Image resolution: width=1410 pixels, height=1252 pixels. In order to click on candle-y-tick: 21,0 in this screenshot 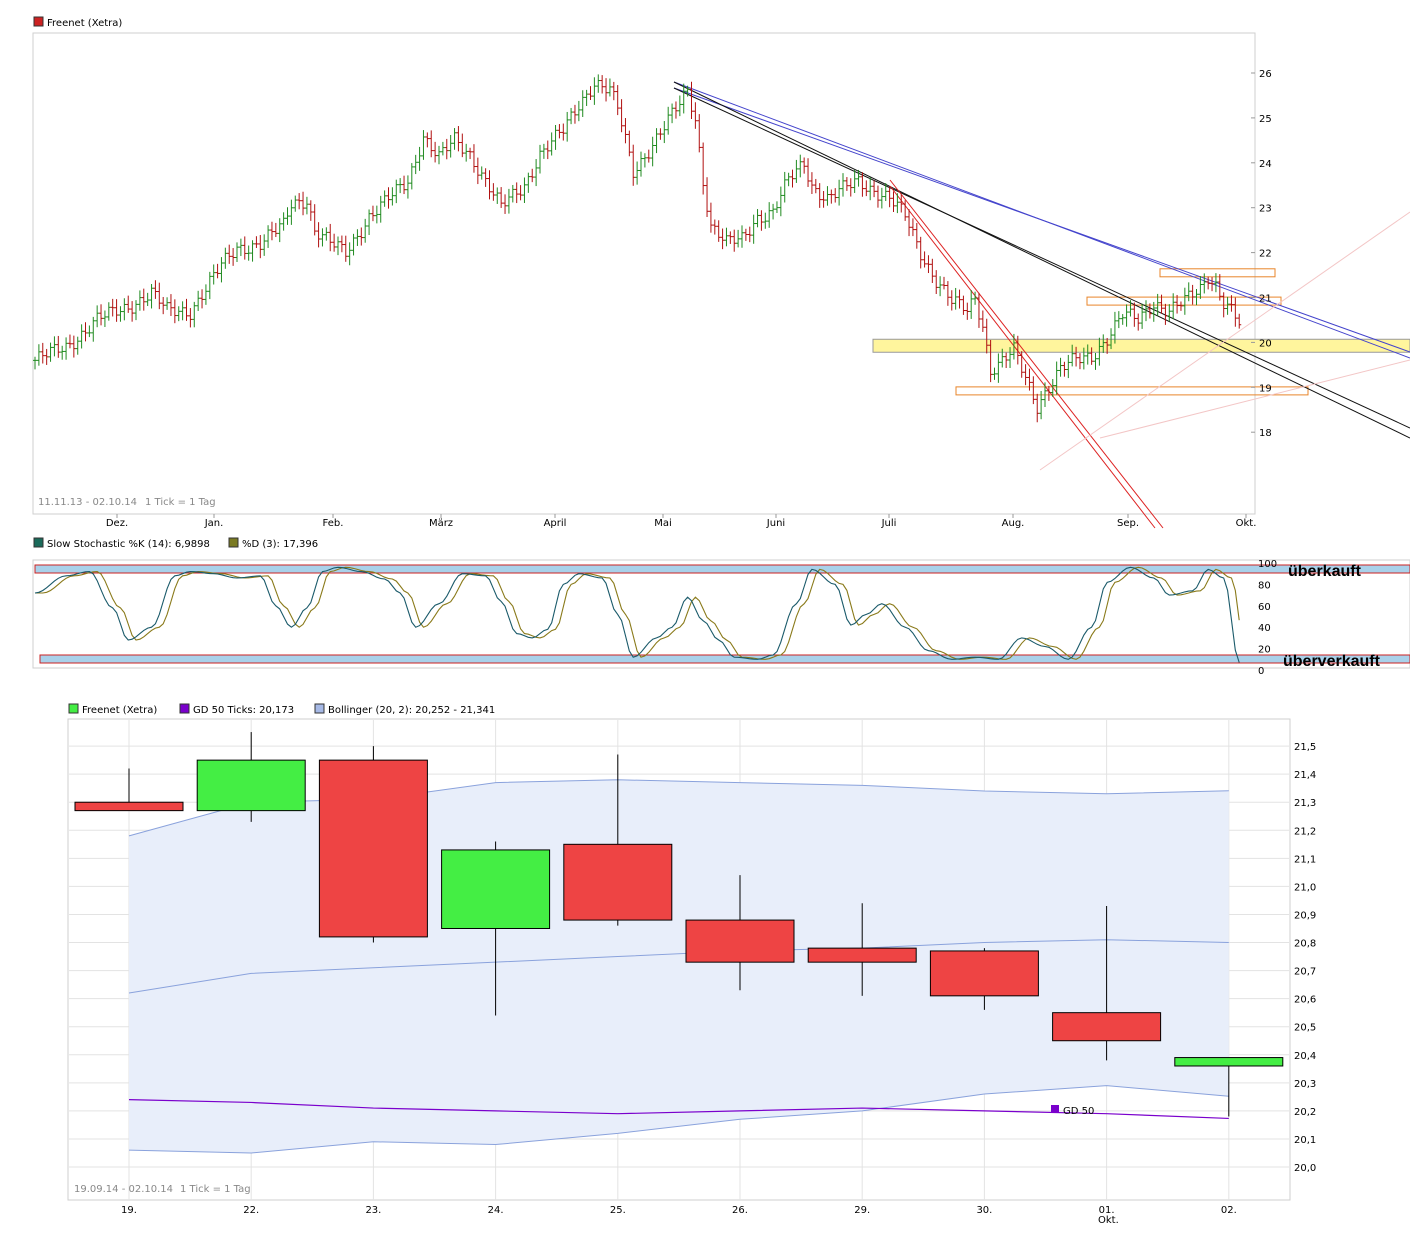, I will do `click(1305, 887)`.